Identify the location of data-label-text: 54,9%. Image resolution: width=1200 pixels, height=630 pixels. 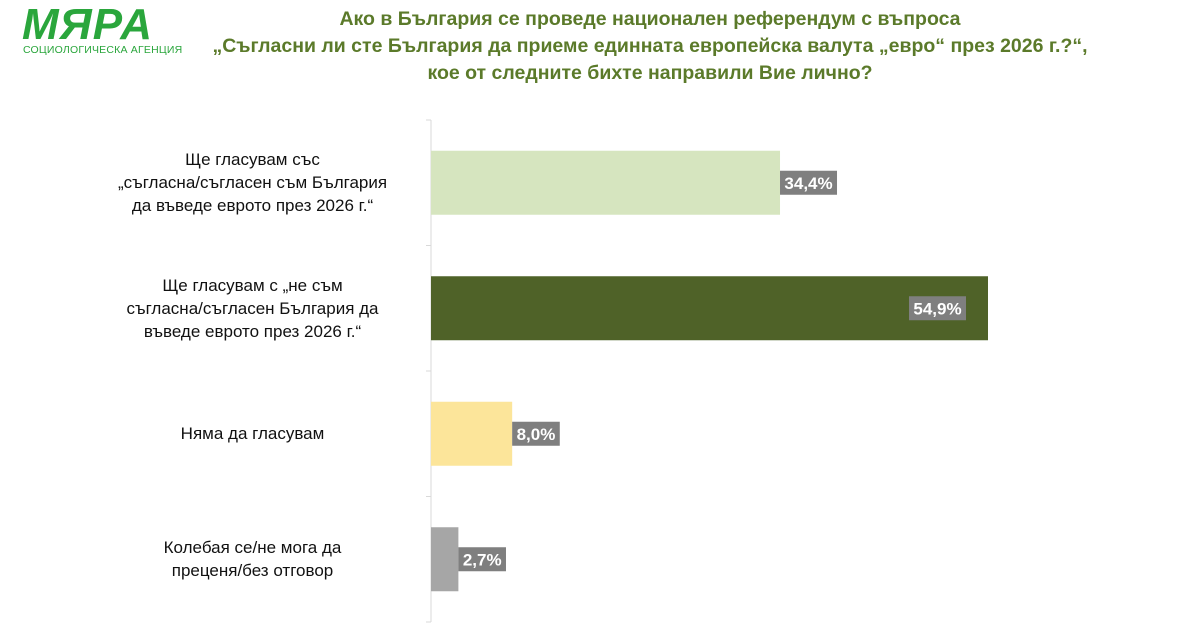
(937, 308).